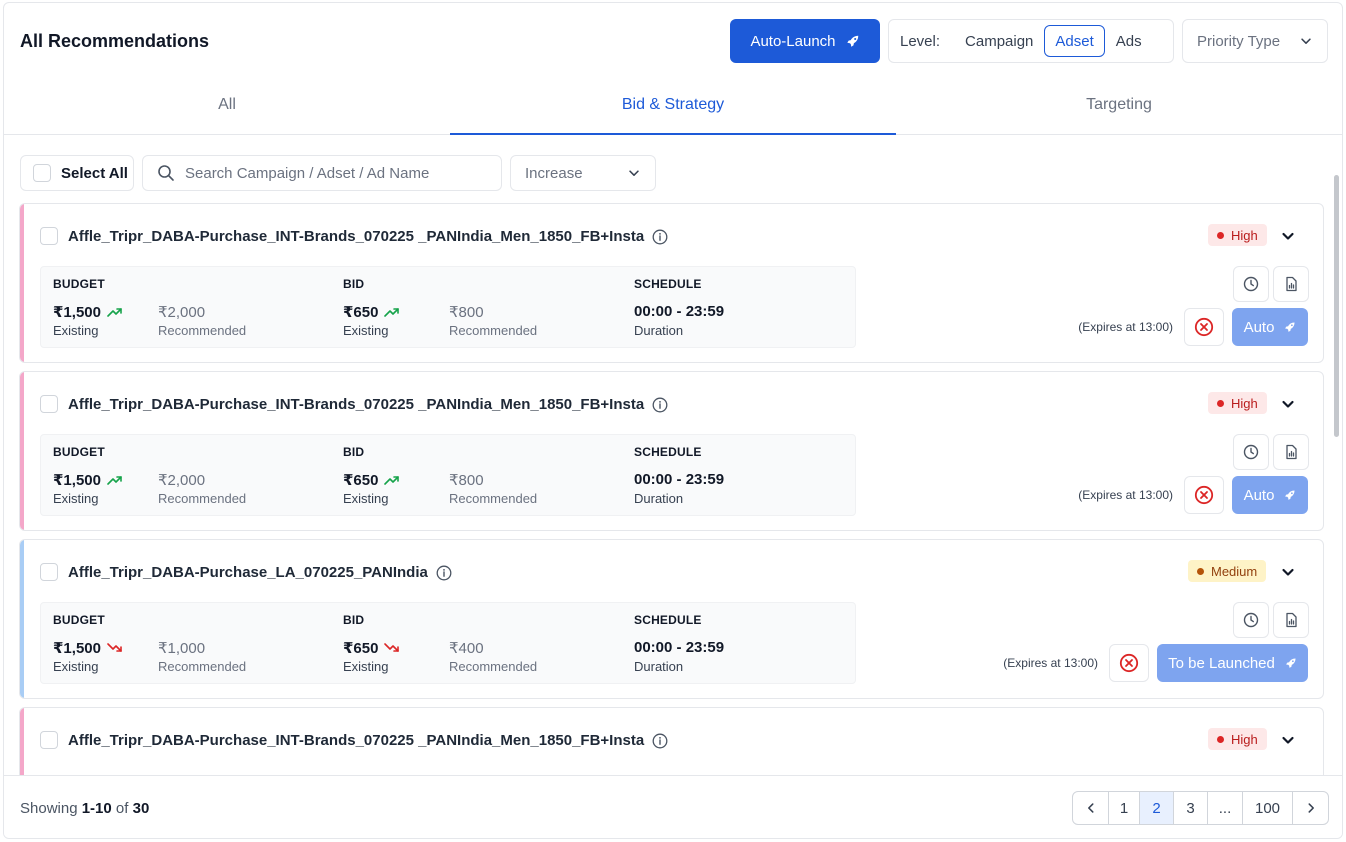 The width and height of the screenshot is (1346, 842). I want to click on schedule-header: SCHEDULE, so click(668, 620).